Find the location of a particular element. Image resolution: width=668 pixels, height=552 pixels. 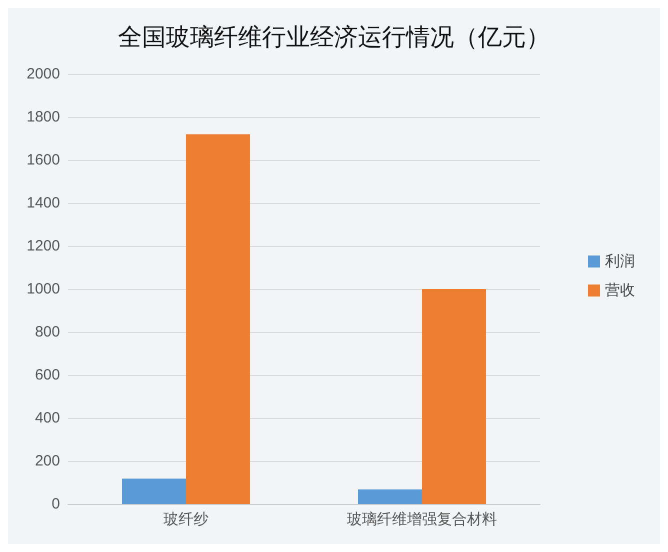

y-tick-label: 2000 is located at coordinates (43, 74).